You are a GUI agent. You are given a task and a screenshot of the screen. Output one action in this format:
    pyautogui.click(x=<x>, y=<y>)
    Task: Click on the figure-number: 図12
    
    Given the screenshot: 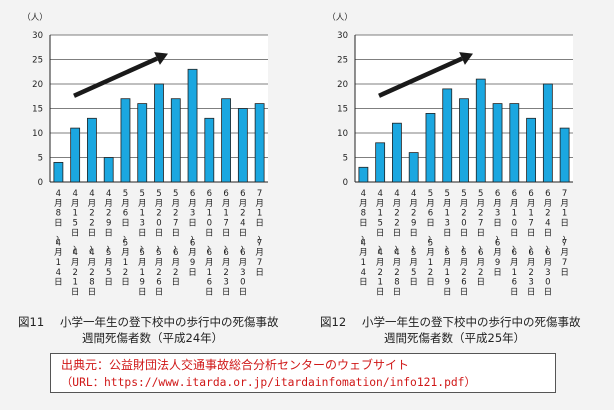 What is the action you would take?
    pyautogui.click(x=333, y=322)
    